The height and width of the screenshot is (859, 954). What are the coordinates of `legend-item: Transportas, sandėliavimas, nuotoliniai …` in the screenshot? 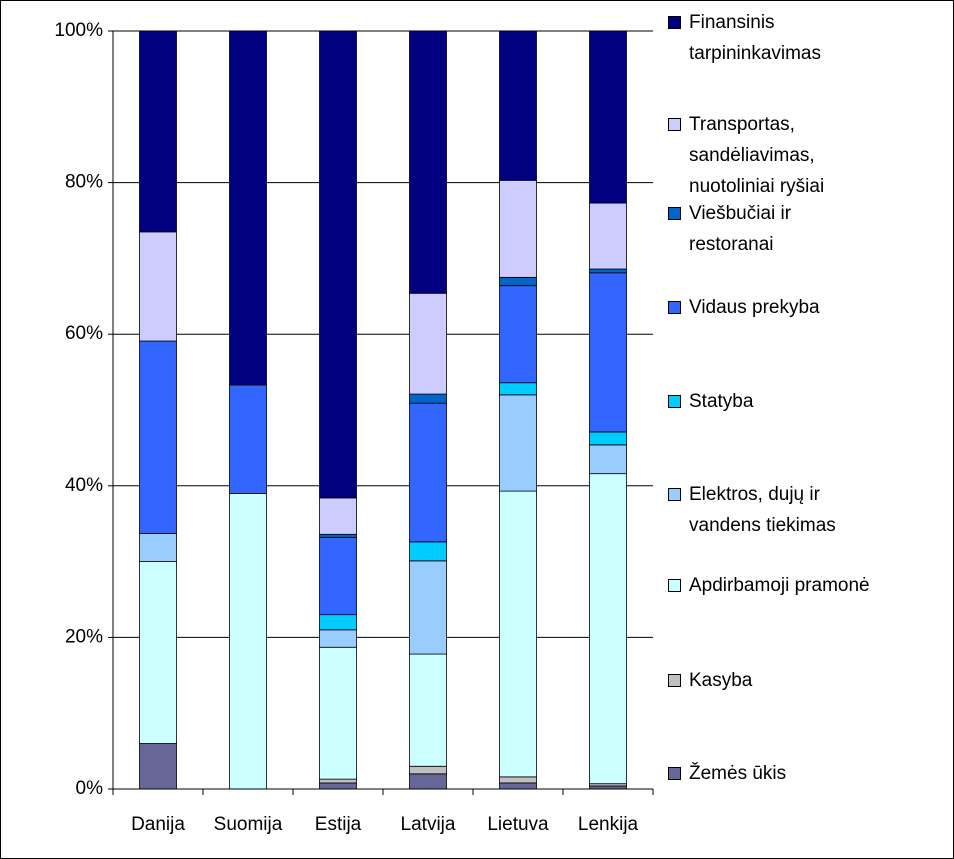 It's located at (781, 155).